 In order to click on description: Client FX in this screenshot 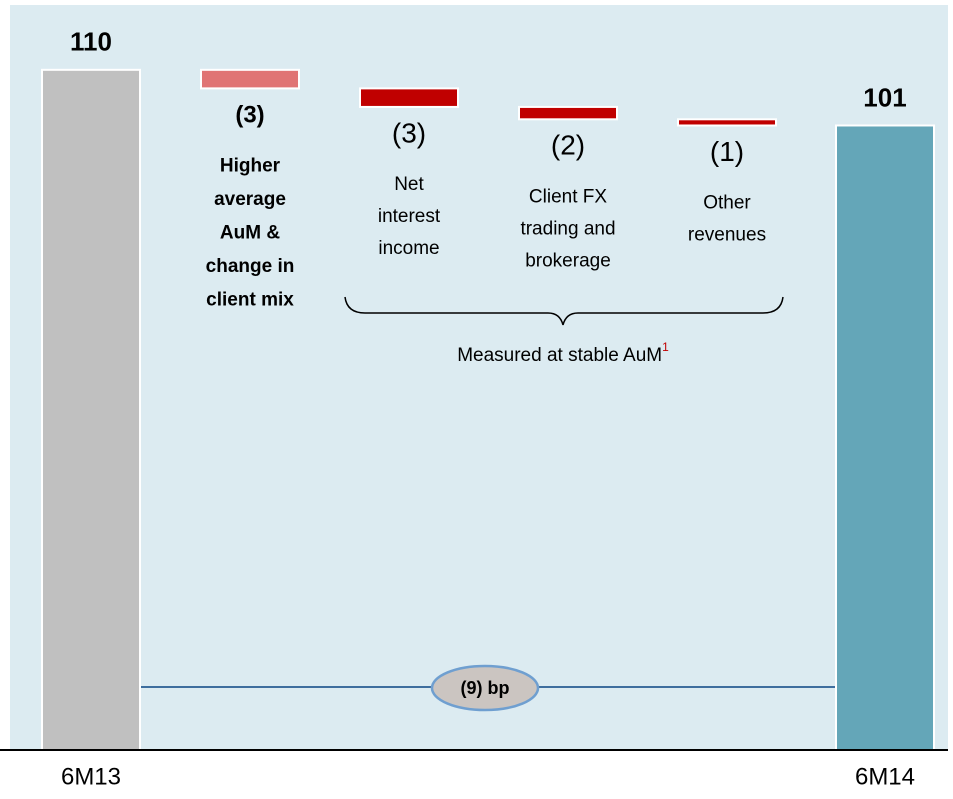, I will do `click(568, 196)`.